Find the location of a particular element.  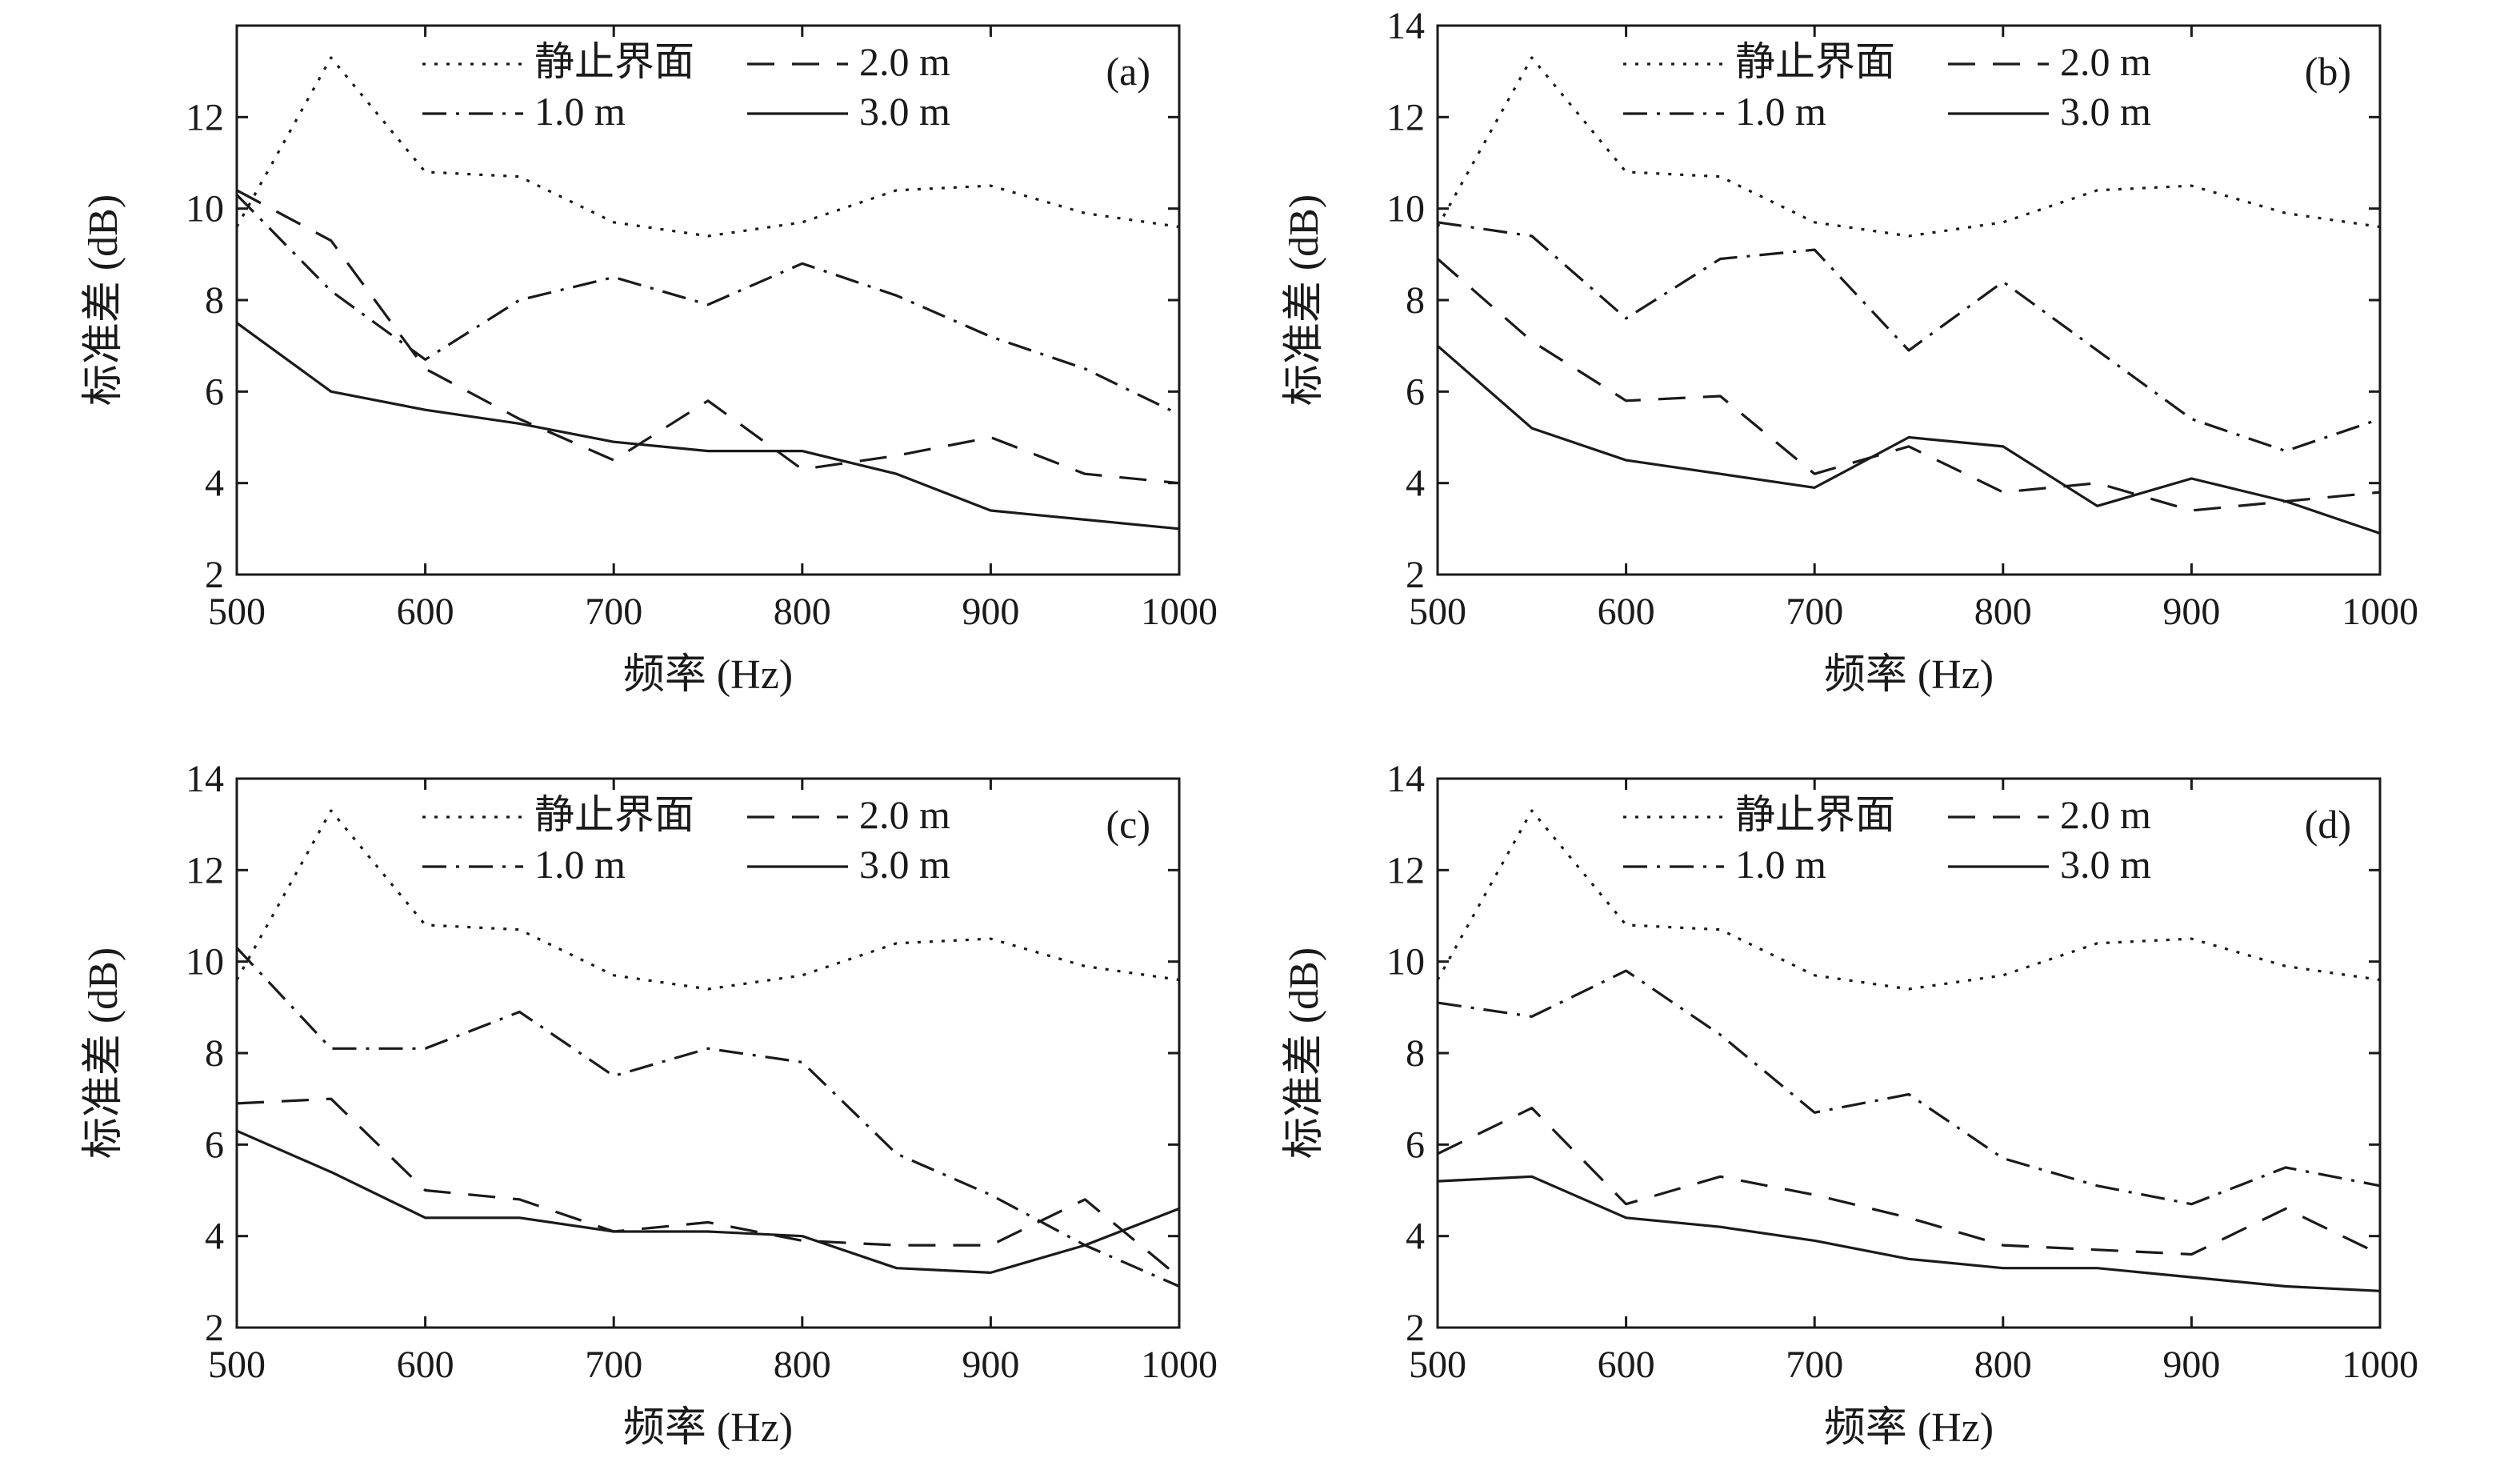

panel-tag: (a) is located at coordinates (1128, 71).